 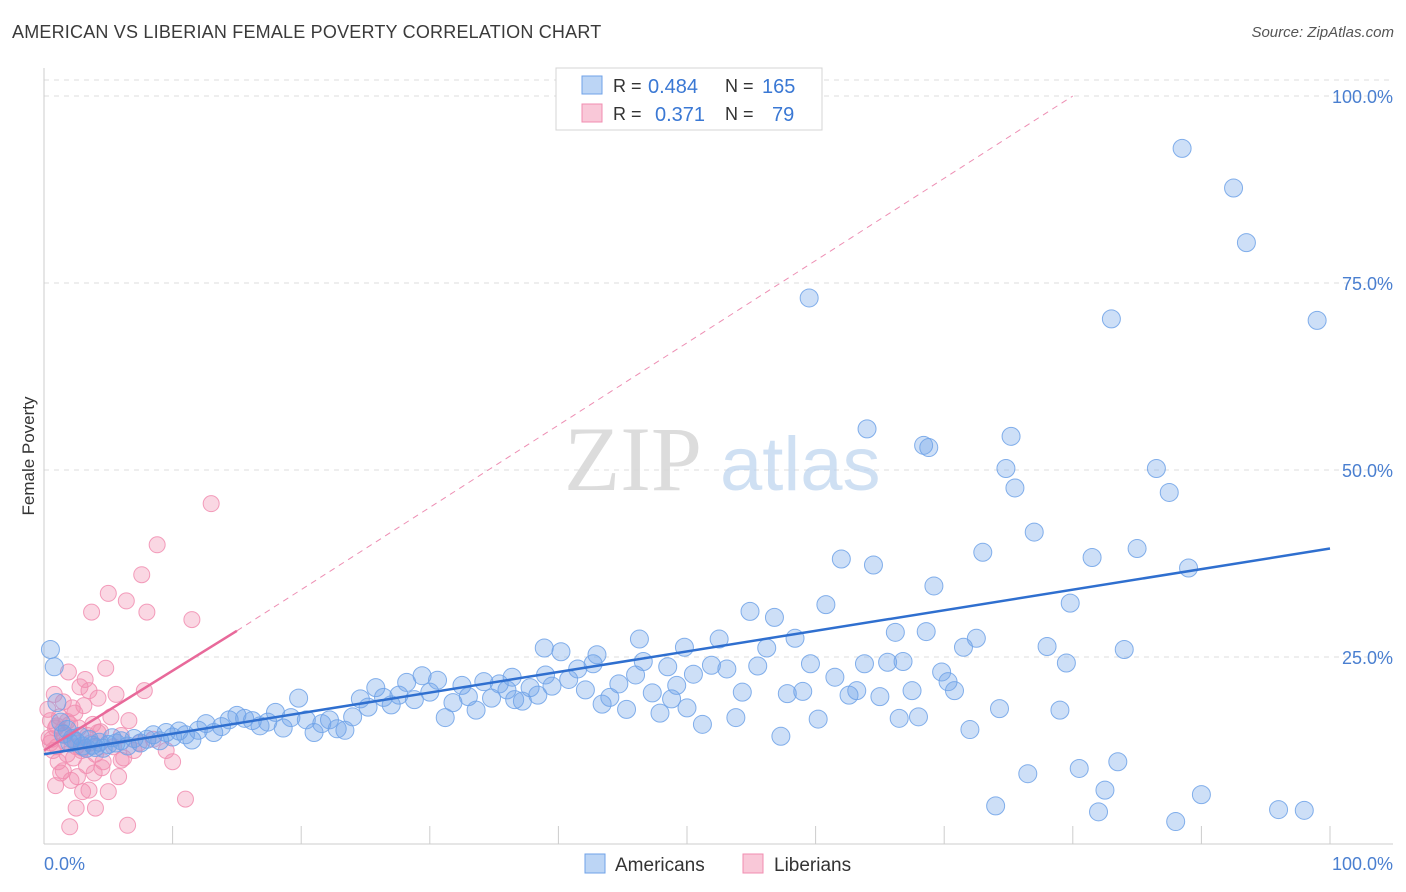 I want to click on stats-swatch-liberians, so click(x=592, y=113).